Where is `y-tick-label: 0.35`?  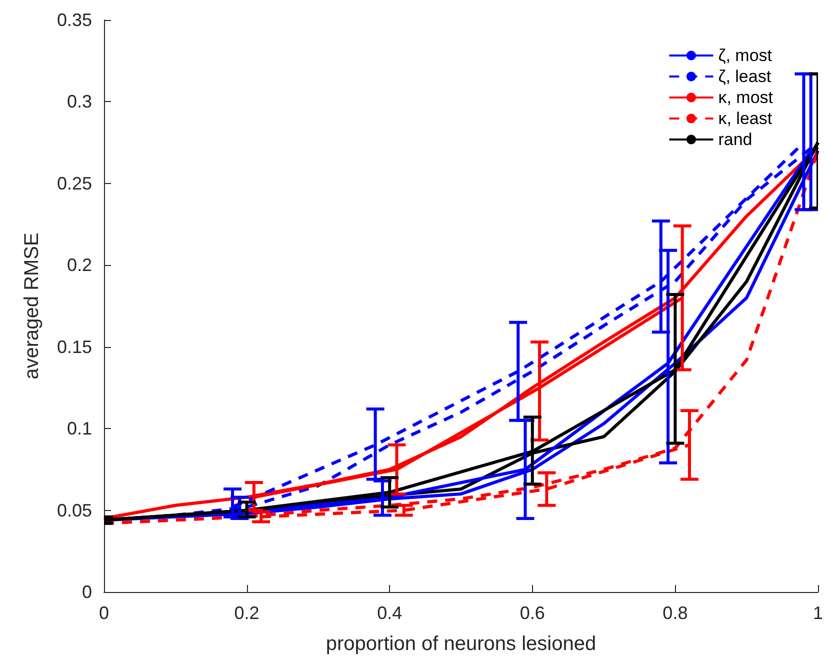 y-tick-label: 0.35 is located at coordinates (74, 20).